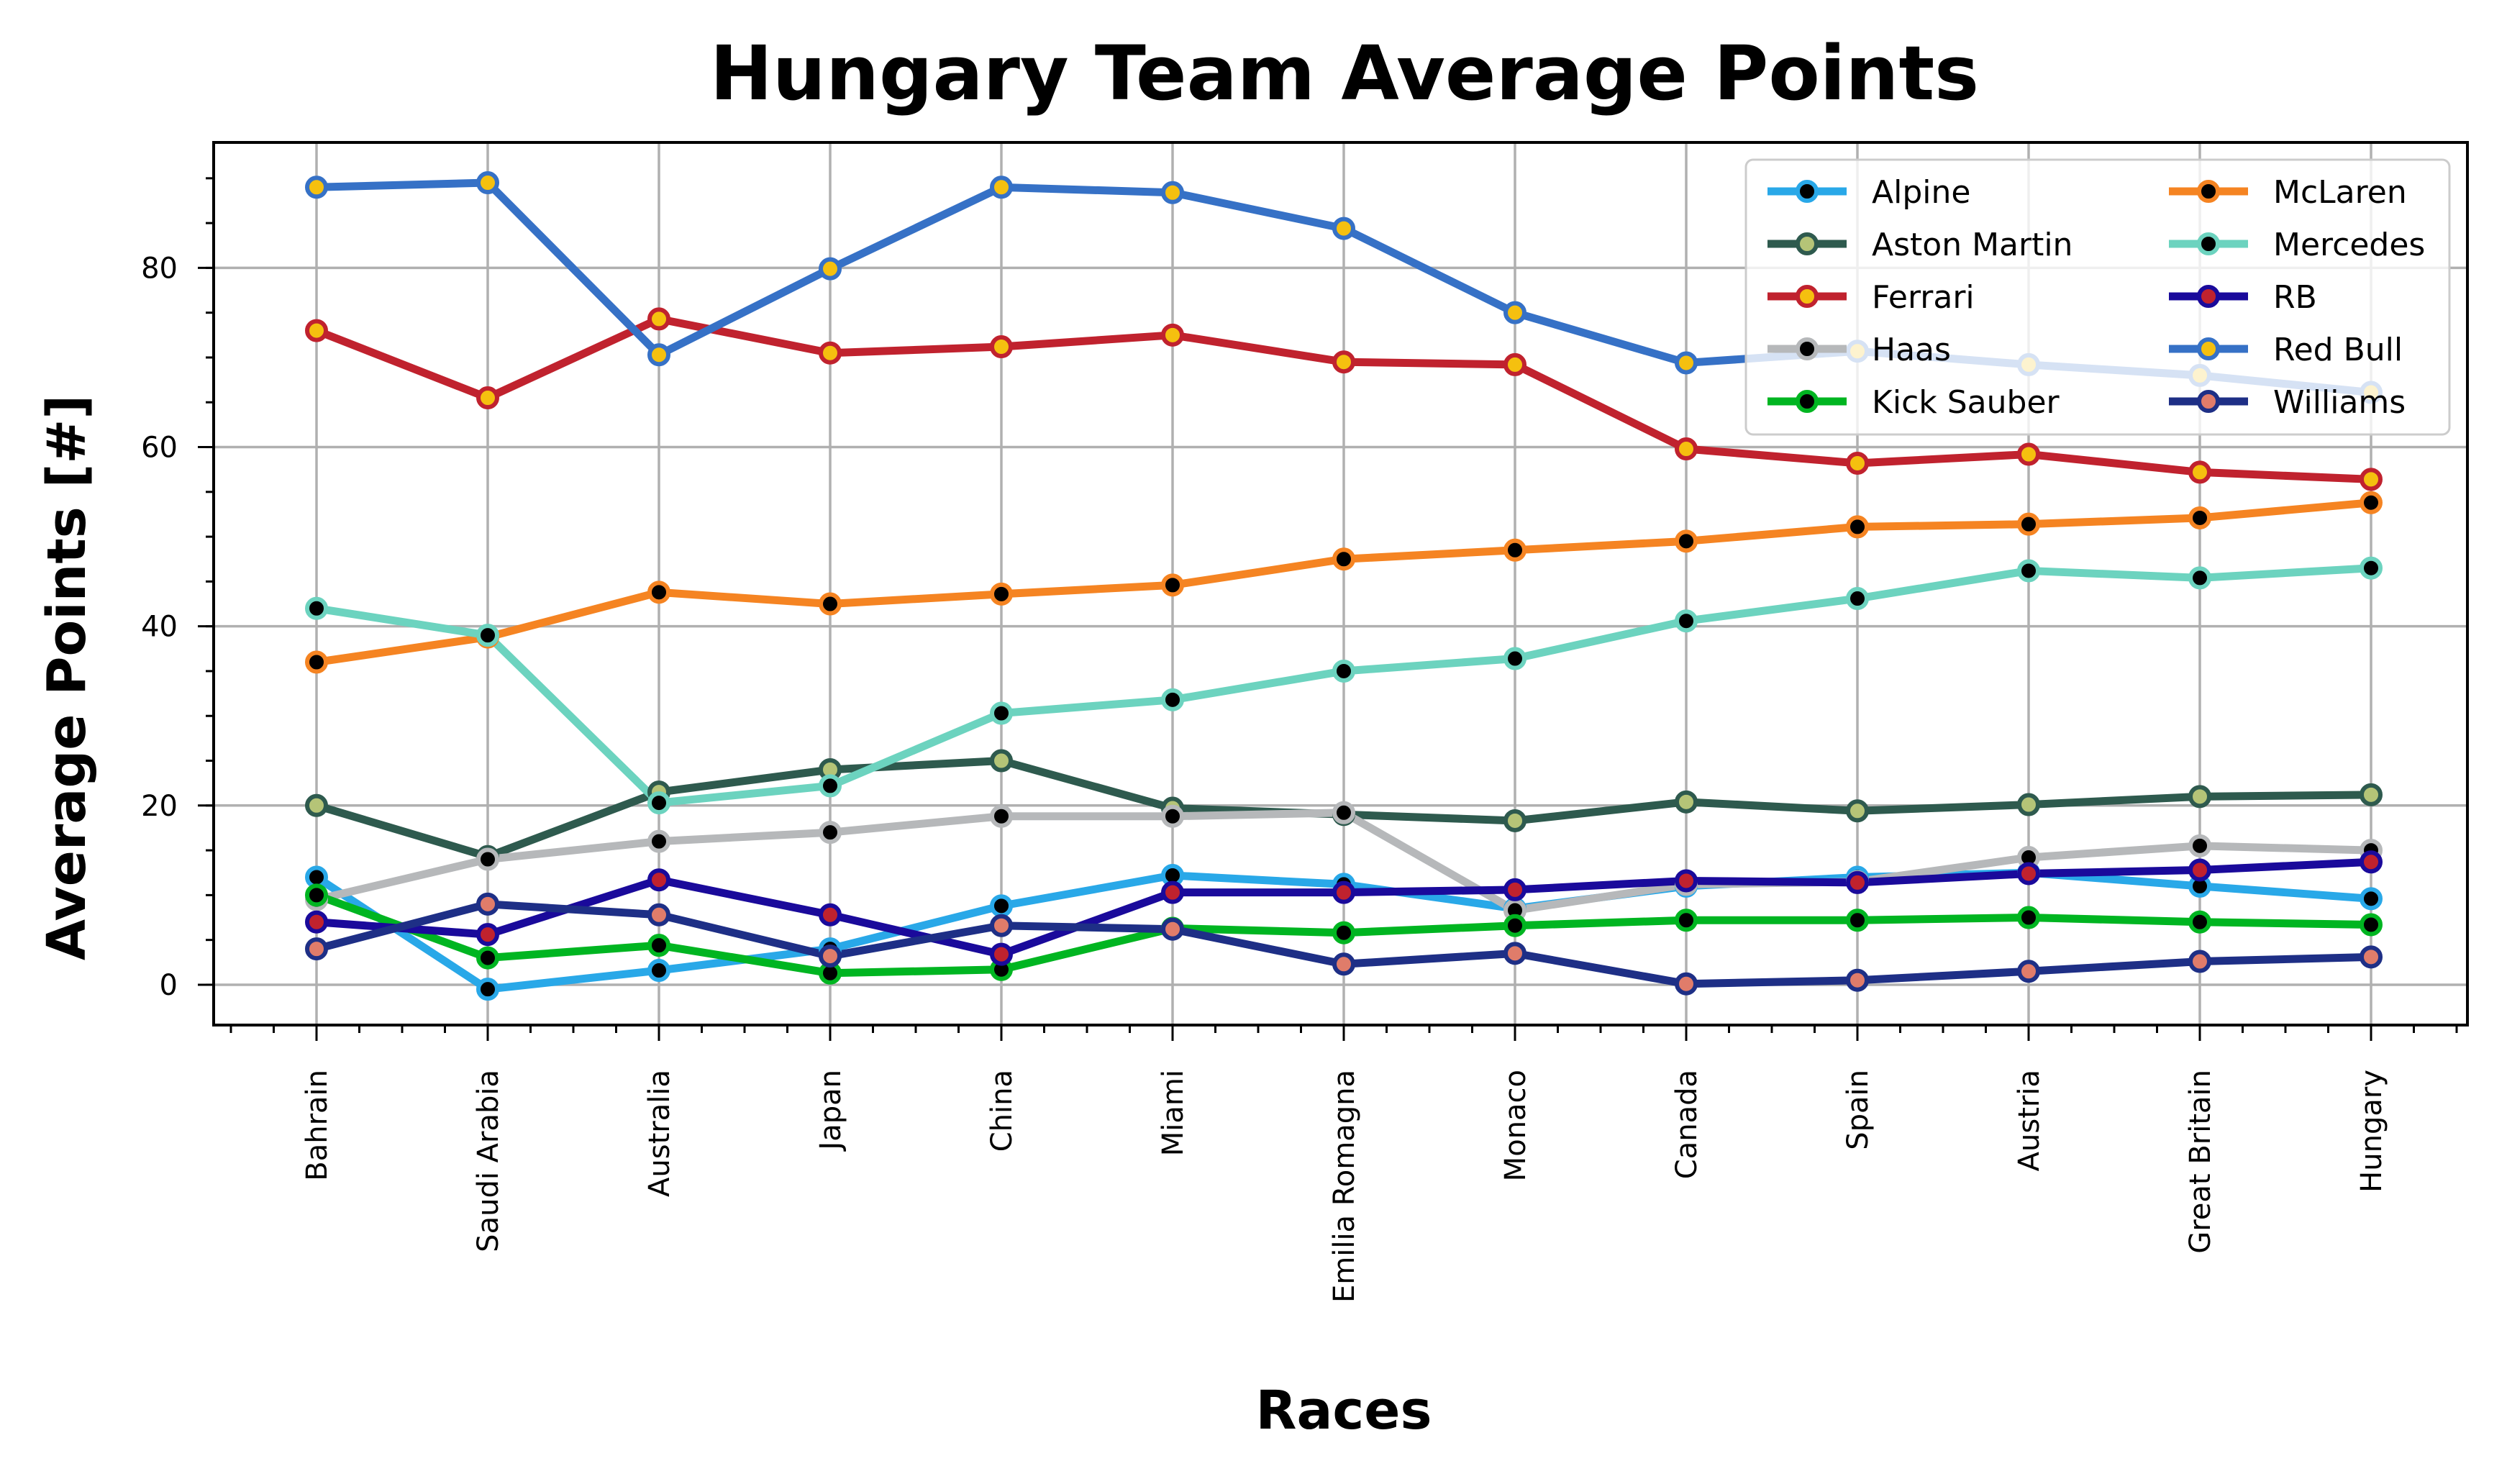 Image resolution: width=2507 pixels, height=1484 pixels. What do you see at coordinates (1174, 1113) in the screenshot?
I see `x-tick-label: Miami` at bounding box center [1174, 1113].